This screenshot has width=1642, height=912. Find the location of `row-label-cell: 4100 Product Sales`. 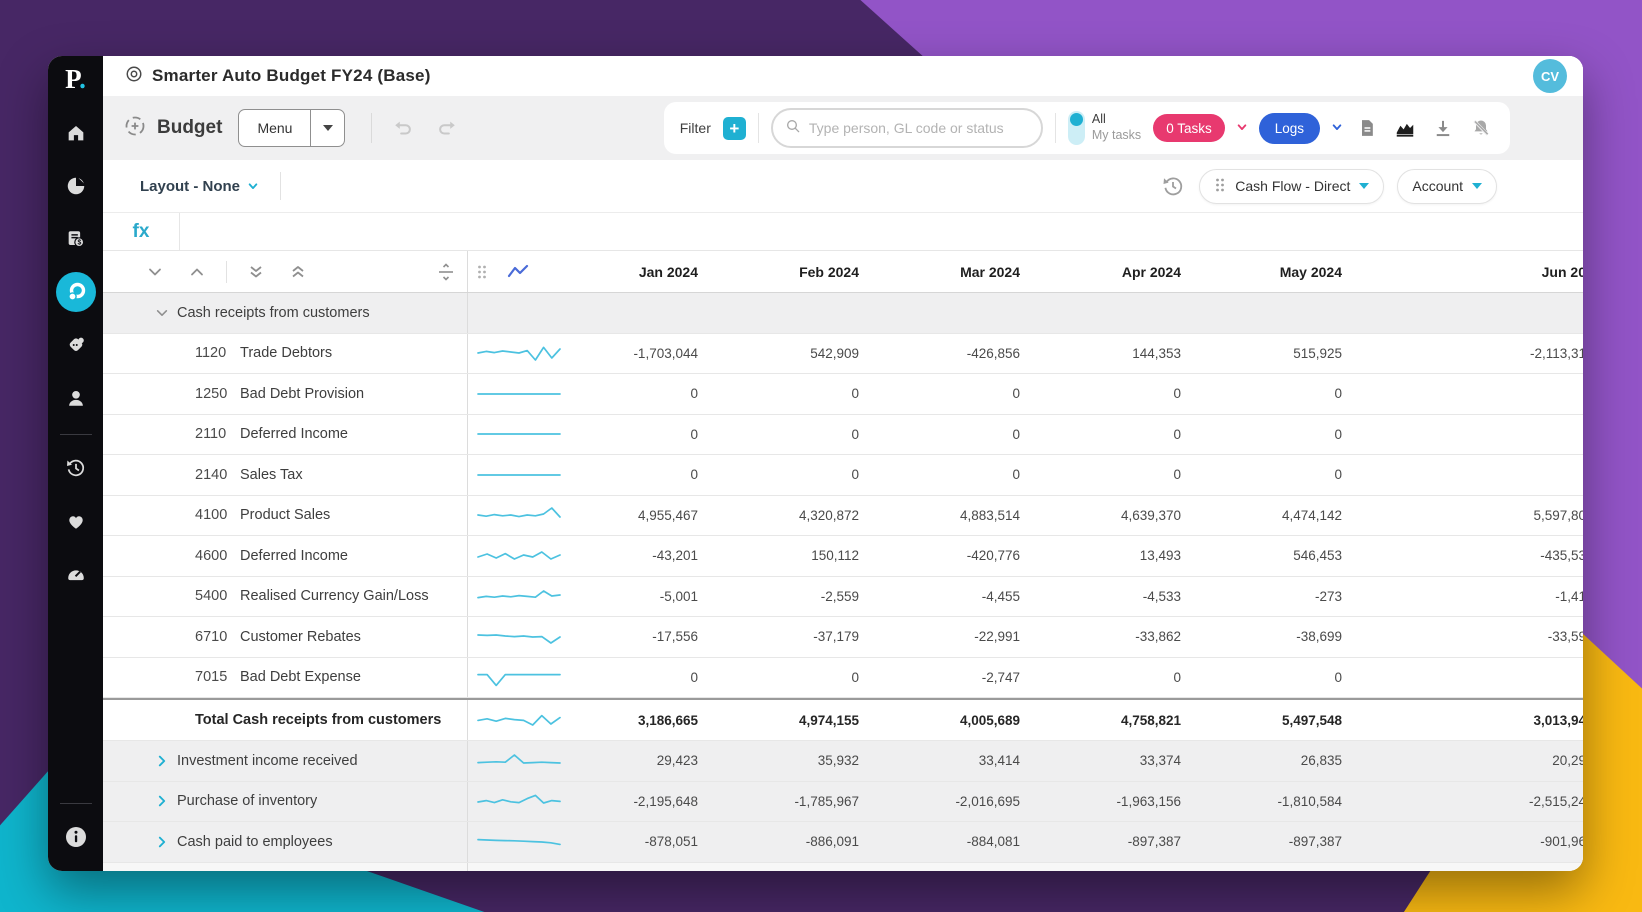

row-label-cell: 4100 Product Sales is located at coordinates (285, 515).